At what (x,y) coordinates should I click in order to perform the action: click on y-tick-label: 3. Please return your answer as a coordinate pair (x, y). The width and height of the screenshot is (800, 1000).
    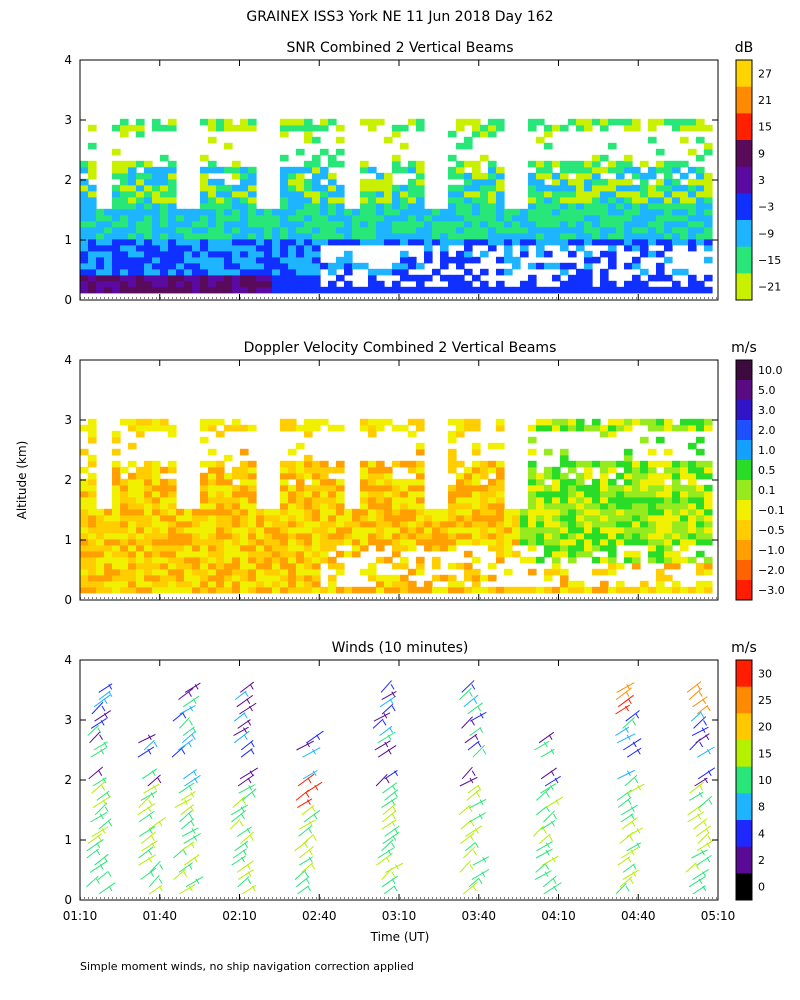
    Looking at the image, I should click on (68, 720).